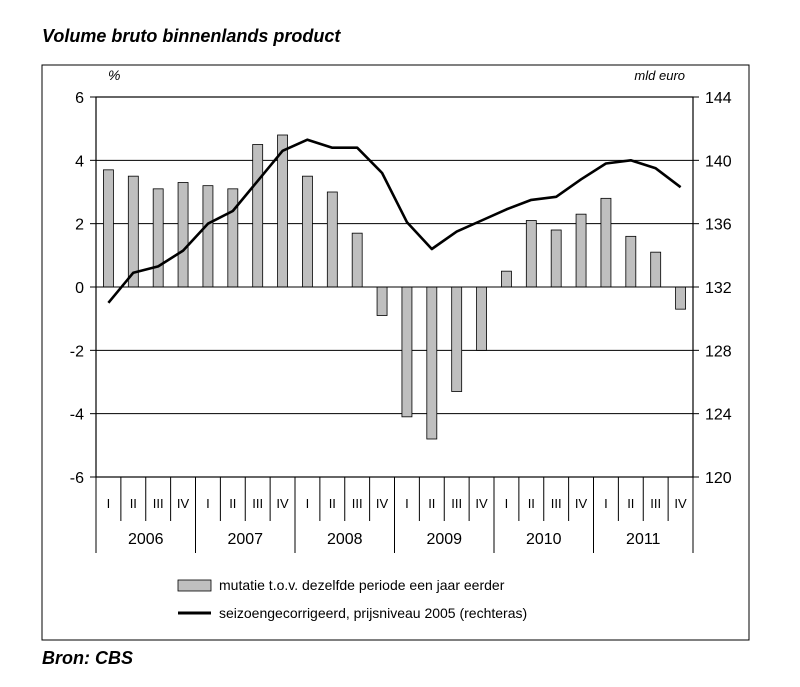 This screenshot has height=687, width=800. What do you see at coordinates (79, 225) in the screenshot?
I see `left-tick-label: 2` at bounding box center [79, 225].